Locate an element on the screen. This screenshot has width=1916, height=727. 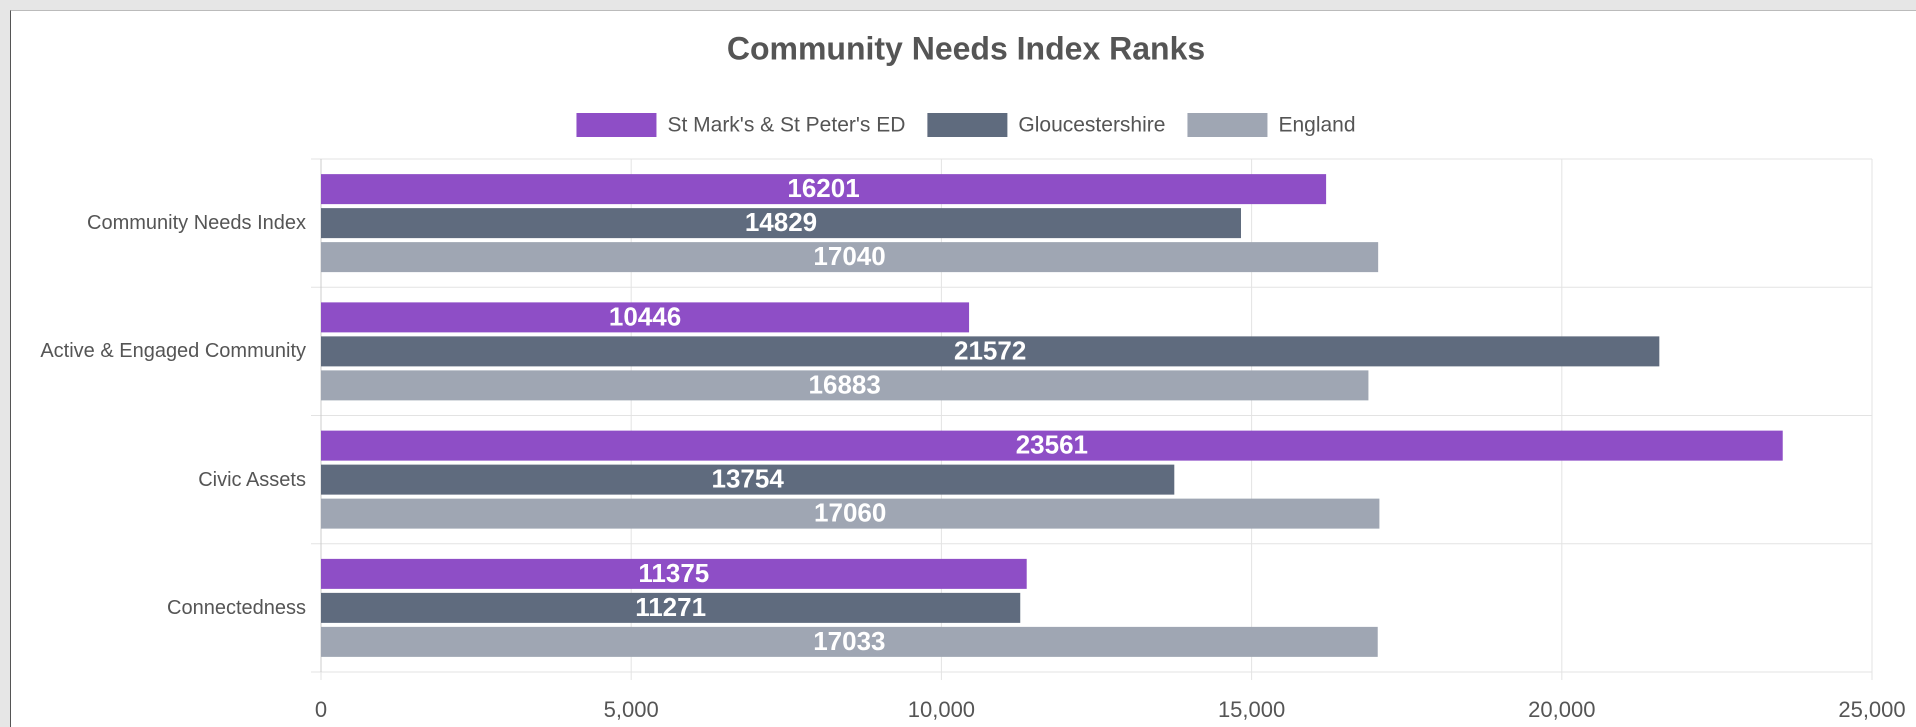
data-label: 16883 is located at coordinates (845, 384).